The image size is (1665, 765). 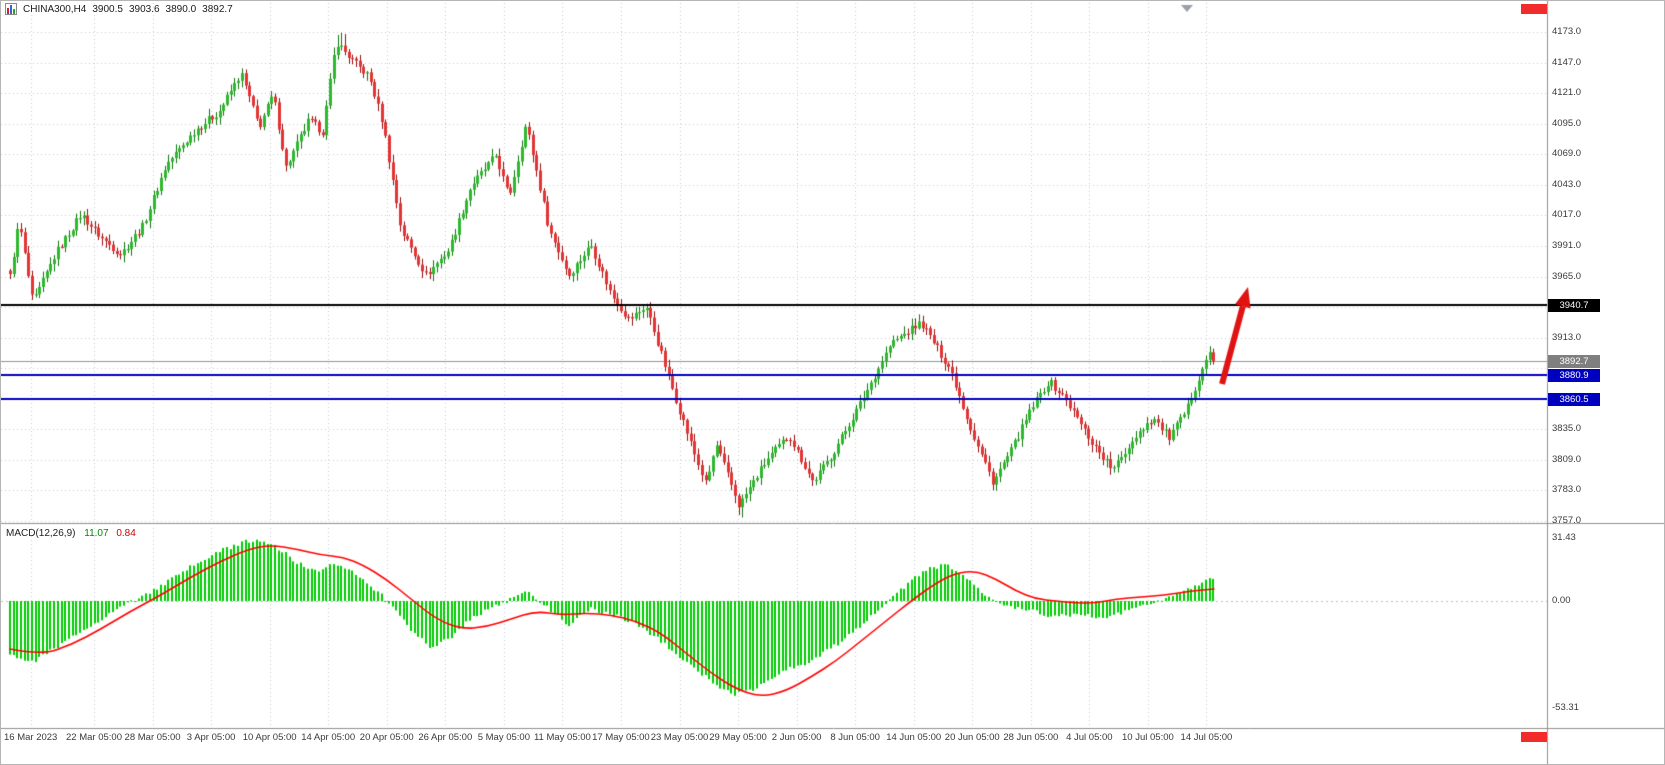 I want to click on price-tick-label: 4147.0, so click(x=1567, y=62).